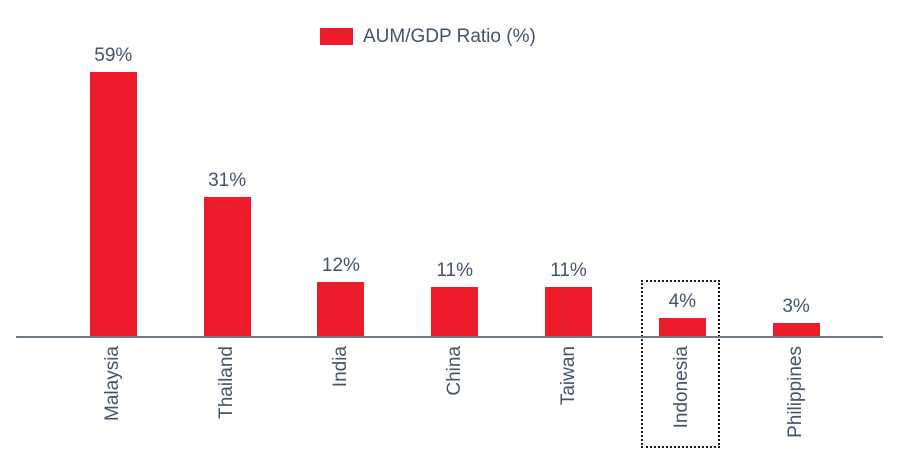 The width and height of the screenshot is (905, 472). What do you see at coordinates (113, 383) in the screenshot?
I see `category-label-malaysia: Malaysia` at bounding box center [113, 383].